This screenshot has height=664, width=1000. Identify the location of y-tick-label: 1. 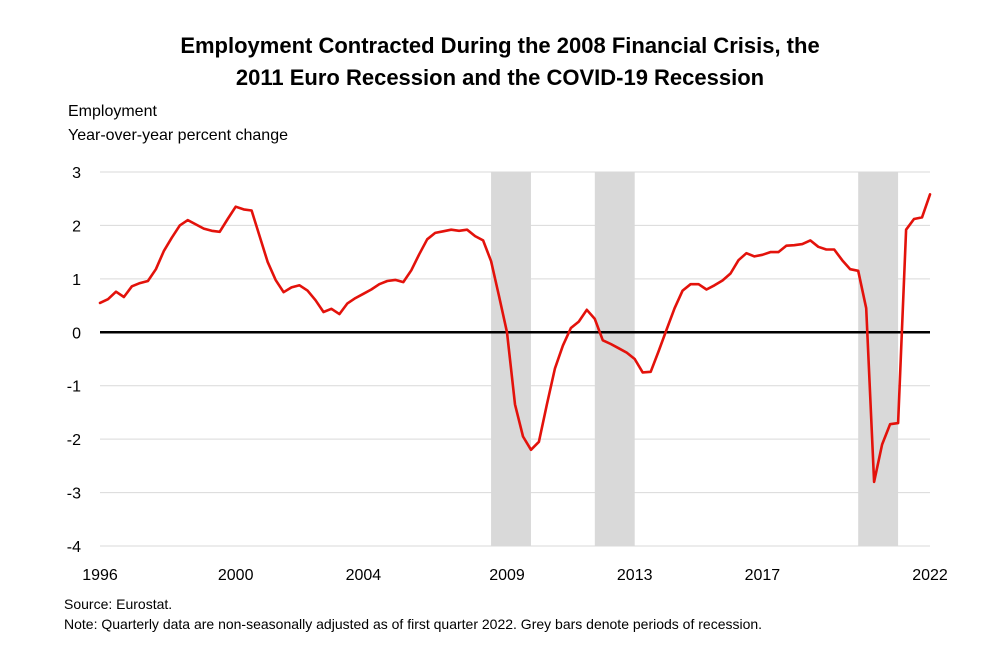
(76, 280).